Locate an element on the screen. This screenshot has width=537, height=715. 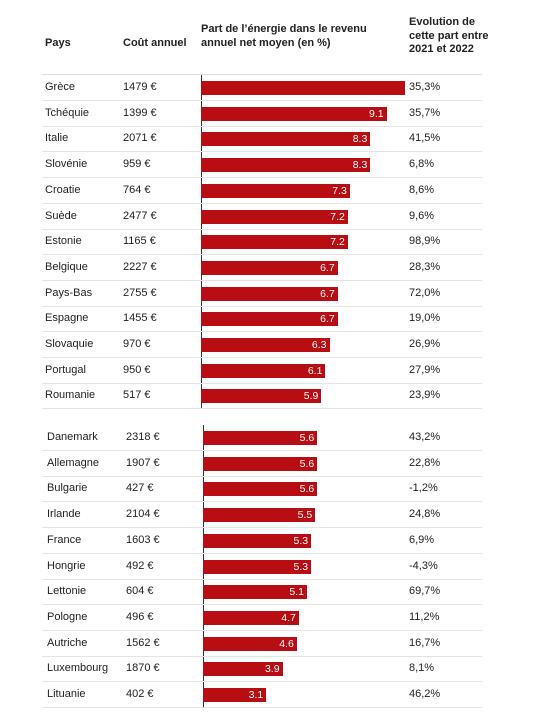
evolution-value: 98,9% is located at coordinates (425, 241).